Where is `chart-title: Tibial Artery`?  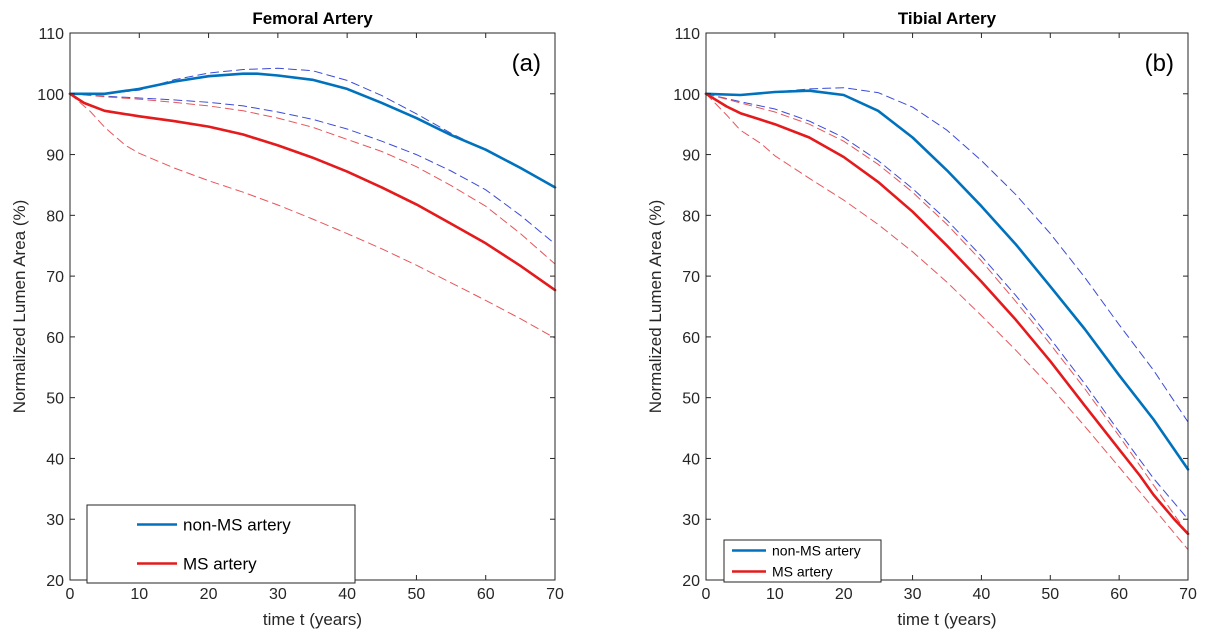 chart-title: Tibial Artery is located at coordinates (947, 18).